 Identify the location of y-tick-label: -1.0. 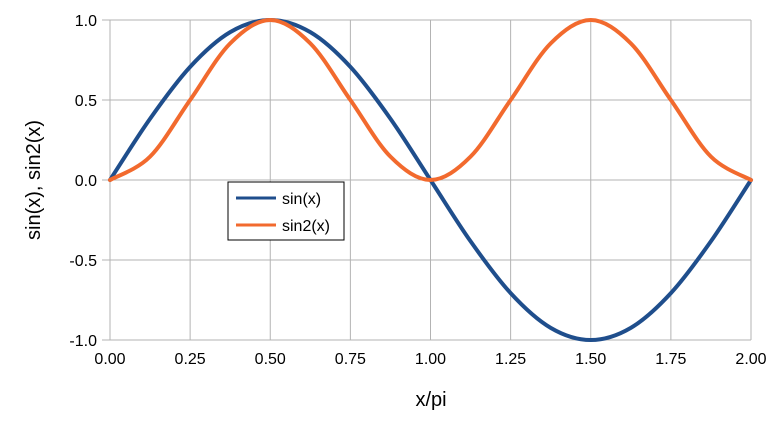
(83, 341).